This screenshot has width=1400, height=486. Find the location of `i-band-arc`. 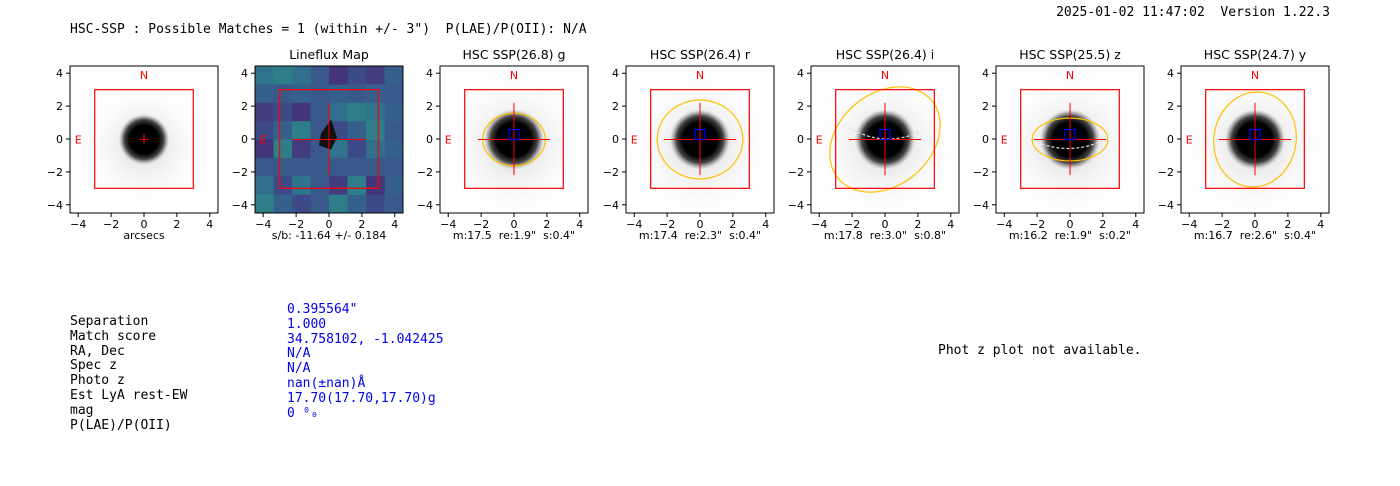

i-band-arc is located at coordinates (885, 133).